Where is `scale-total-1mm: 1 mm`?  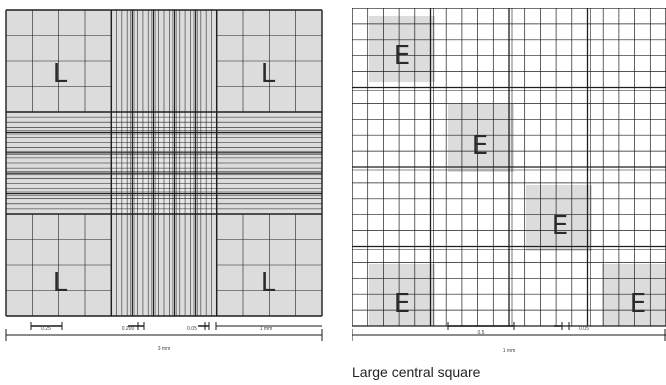
scale-total-1mm: 1 mm is located at coordinates (509, 351).